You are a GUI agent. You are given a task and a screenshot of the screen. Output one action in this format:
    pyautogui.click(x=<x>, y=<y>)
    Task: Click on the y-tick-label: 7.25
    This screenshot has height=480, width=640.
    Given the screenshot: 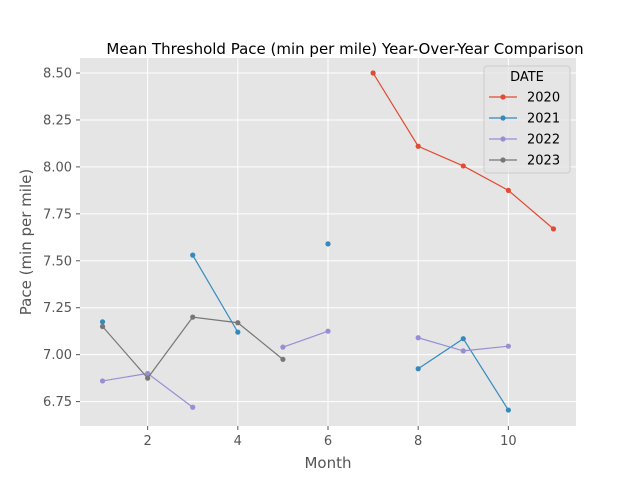 What is the action you would take?
    pyautogui.click(x=57, y=308)
    